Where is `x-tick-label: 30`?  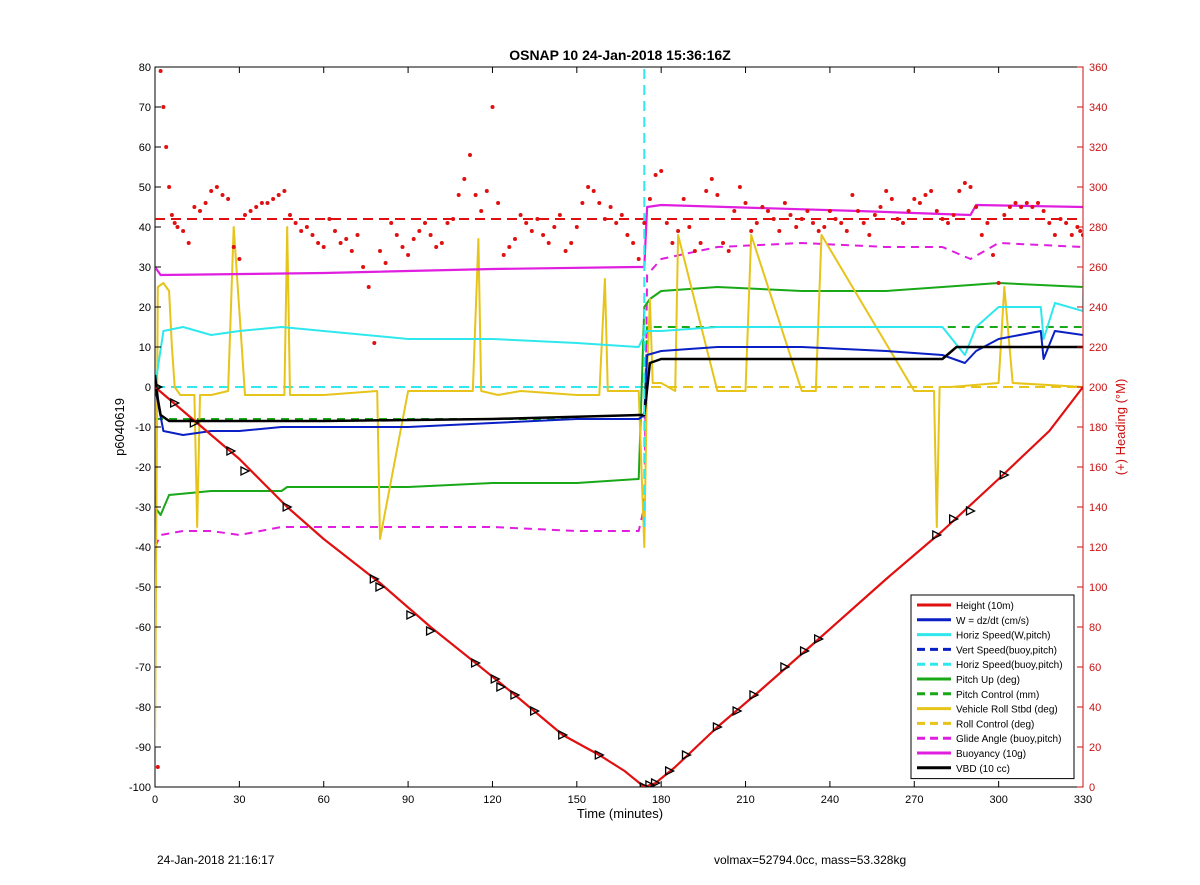
x-tick-label: 30 is located at coordinates (239, 800).